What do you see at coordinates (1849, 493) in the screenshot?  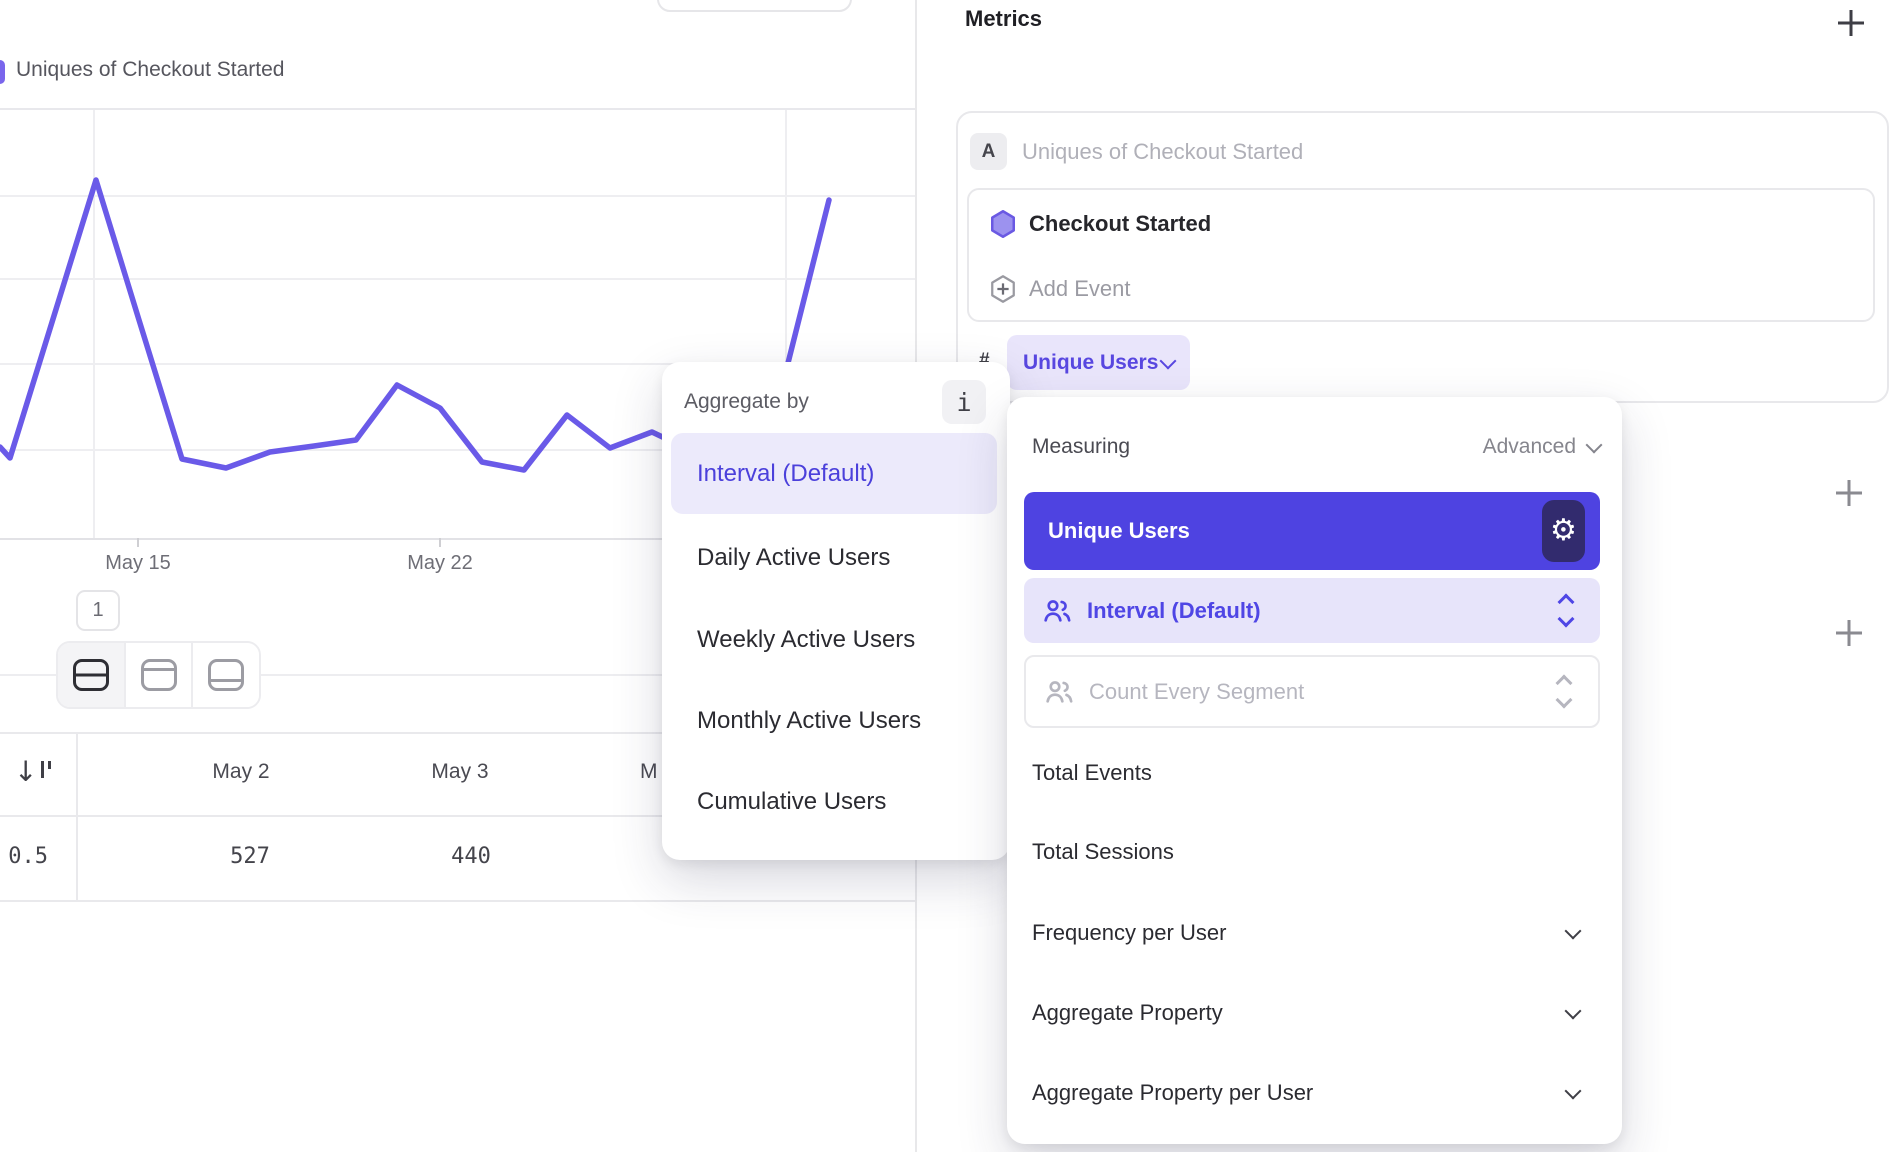 I see `add-filter-icon` at bounding box center [1849, 493].